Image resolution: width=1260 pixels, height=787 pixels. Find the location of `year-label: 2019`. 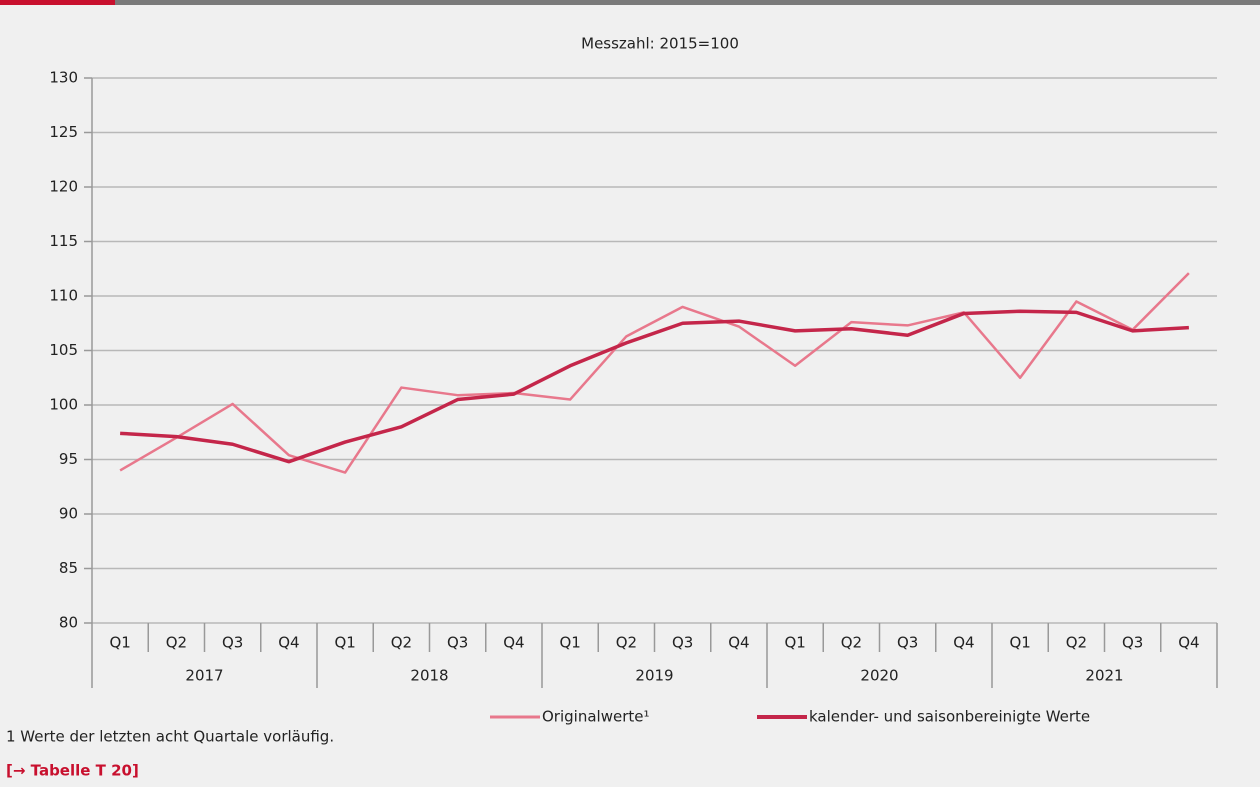

year-label: 2019 is located at coordinates (654, 676).